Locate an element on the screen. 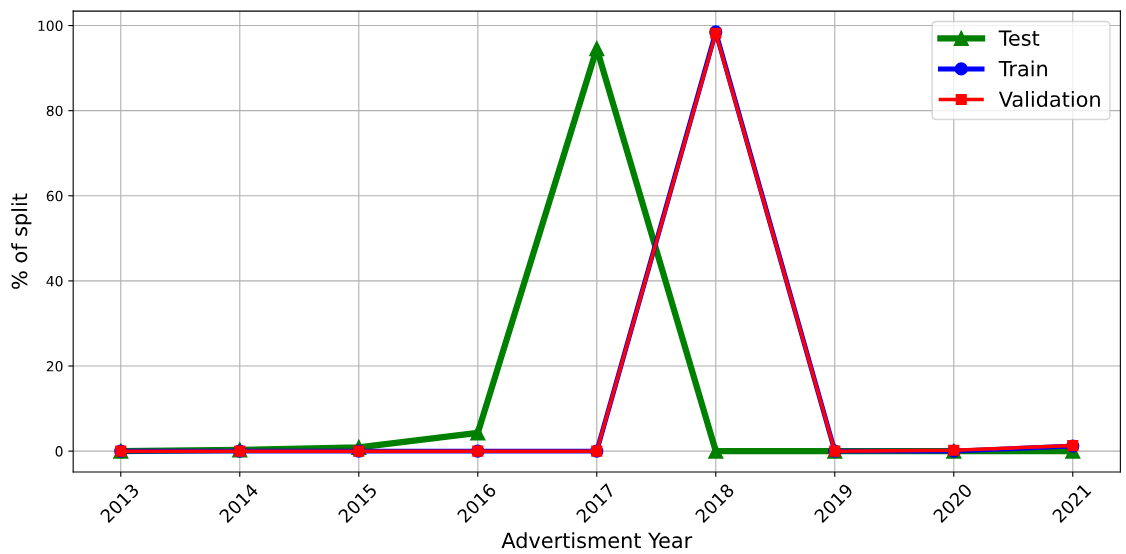  legend-label: Train is located at coordinates (1022, 68).